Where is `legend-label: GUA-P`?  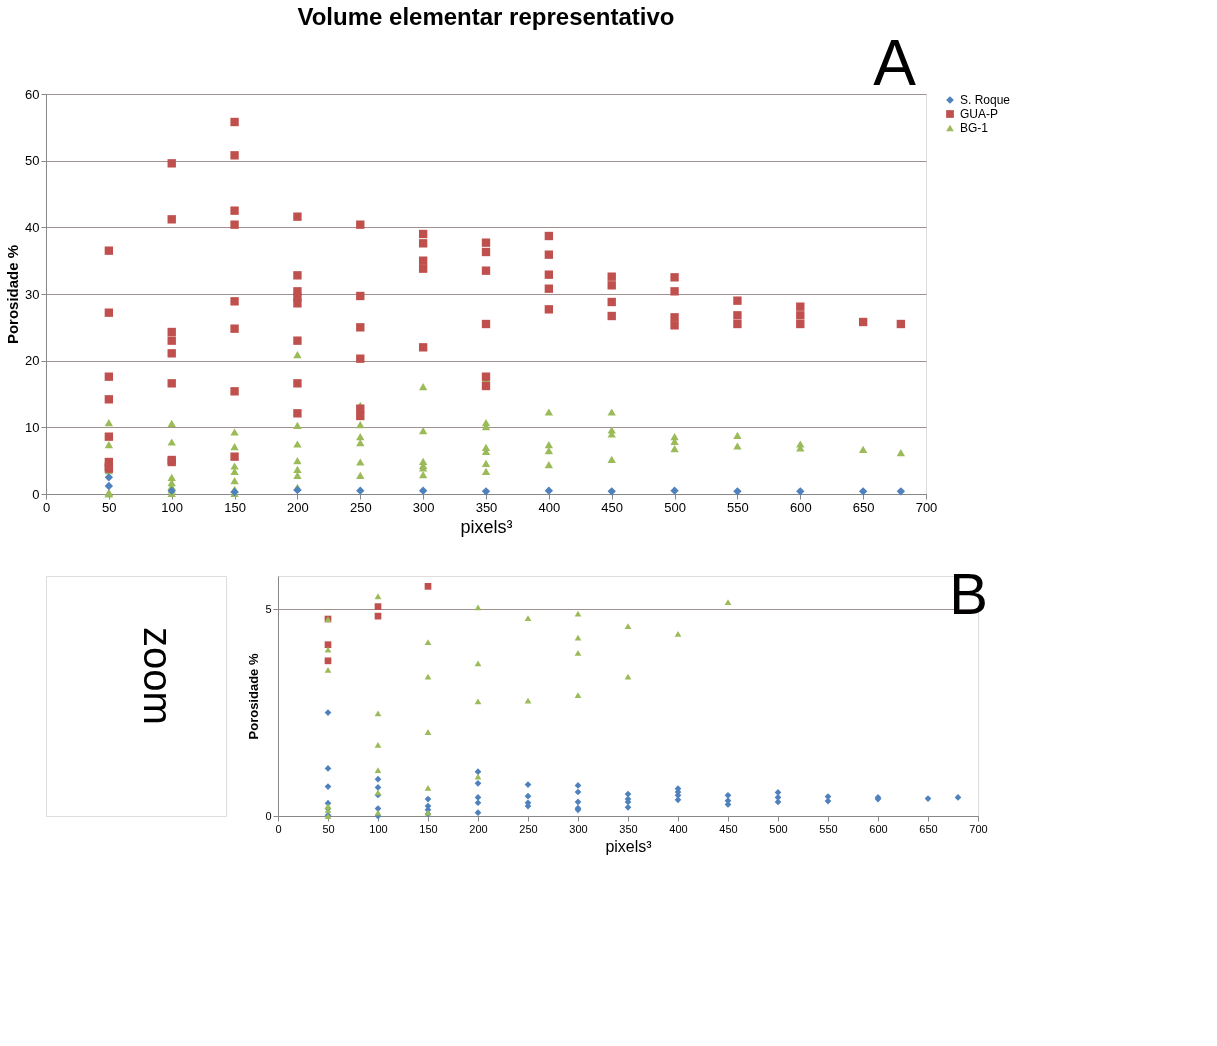 legend-label: GUA-P is located at coordinates (979, 114).